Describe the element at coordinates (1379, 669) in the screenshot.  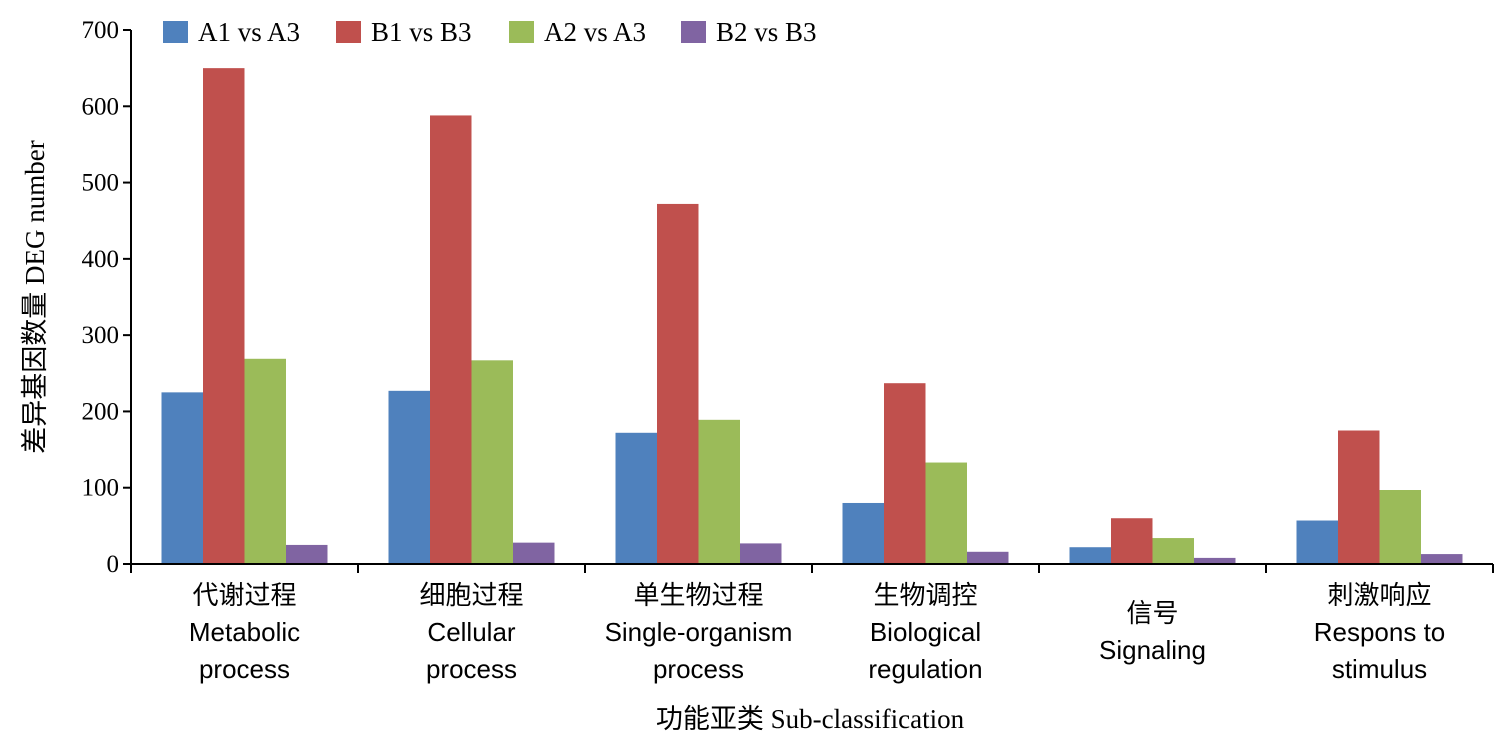
I see `x-tick-label: stimulus` at that location.